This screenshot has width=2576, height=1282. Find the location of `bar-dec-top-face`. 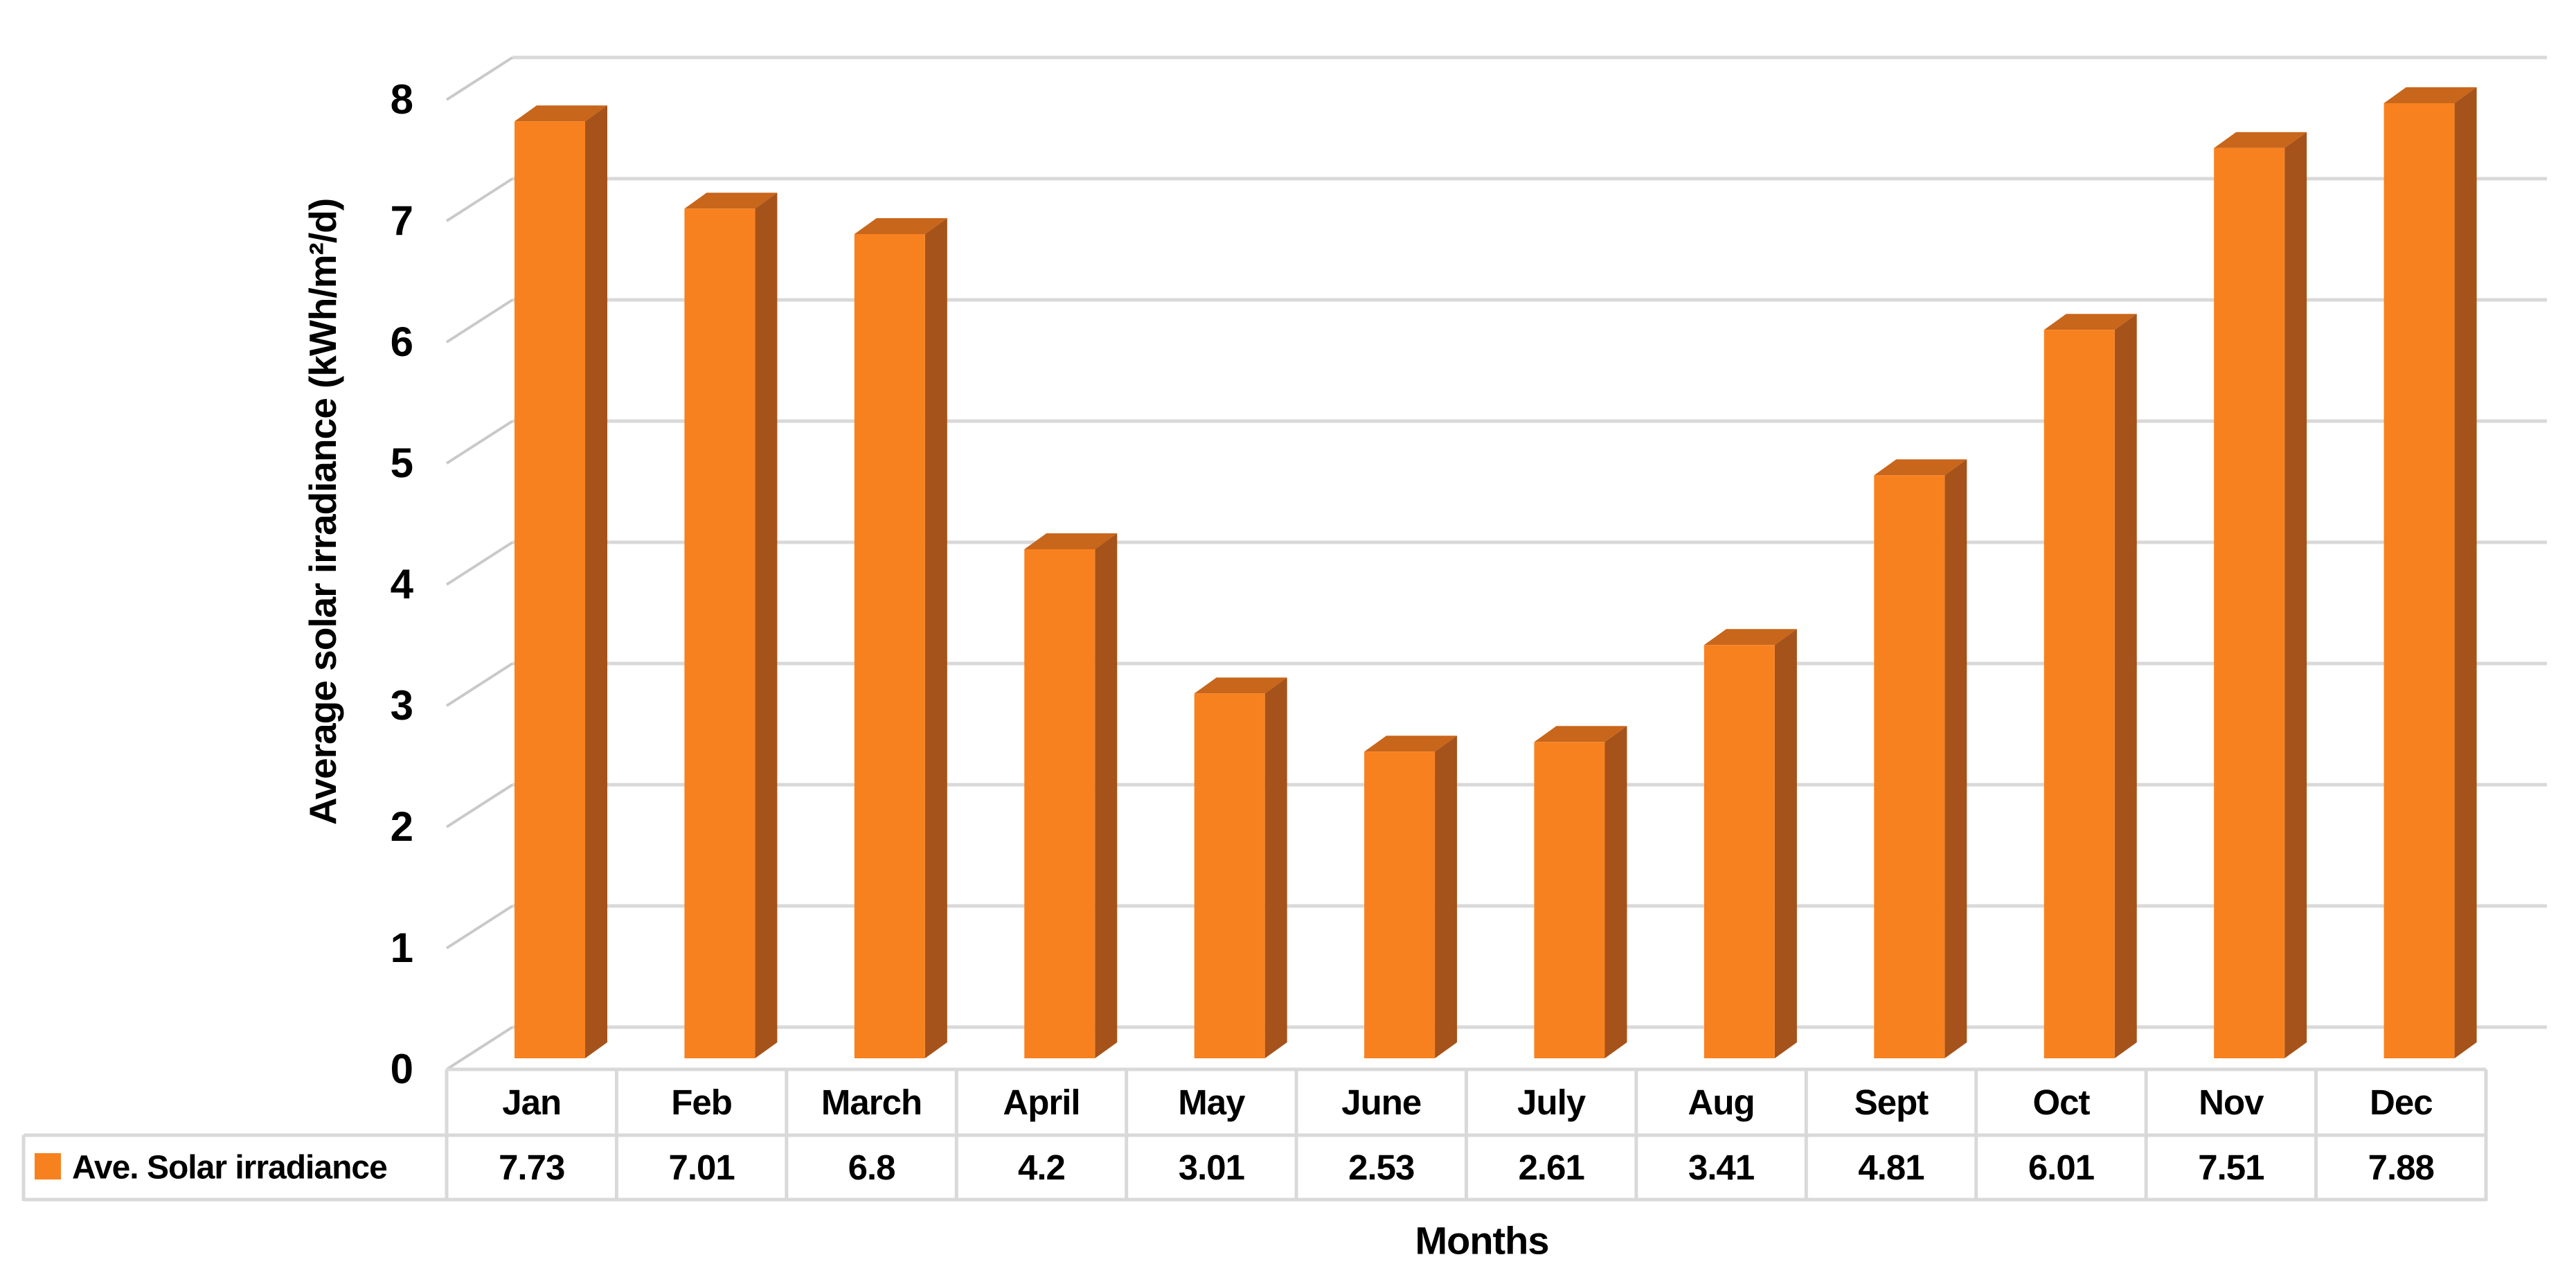

bar-dec-top-face is located at coordinates (2430, 95).